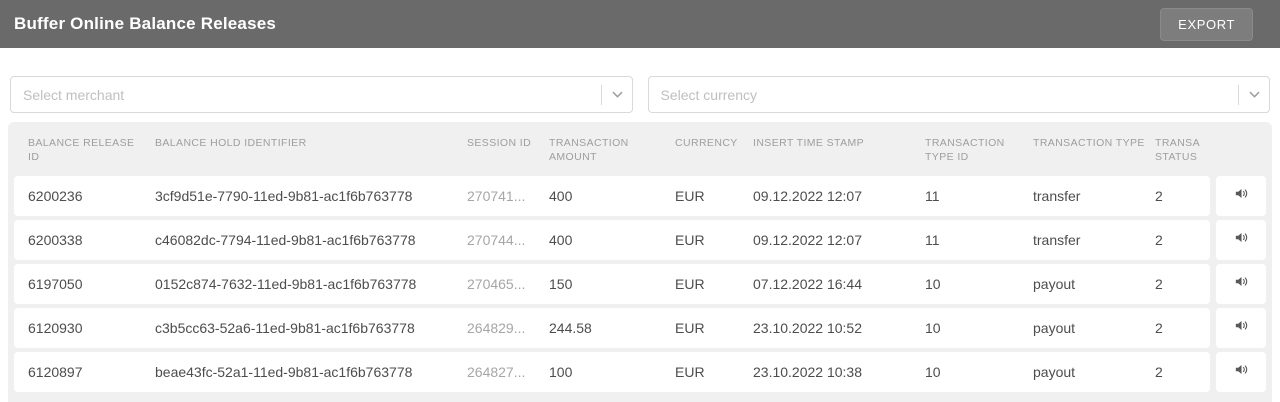 The image size is (1280, 402). I want to click on column-header: Transa status, so click(1177, 150).